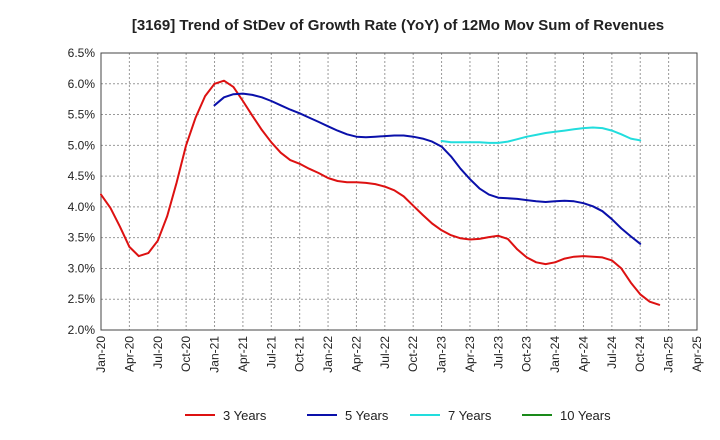 The height and width of the screenshot is (440, 720). I want to click on legend-label: 7 Years, so click(470, 415).